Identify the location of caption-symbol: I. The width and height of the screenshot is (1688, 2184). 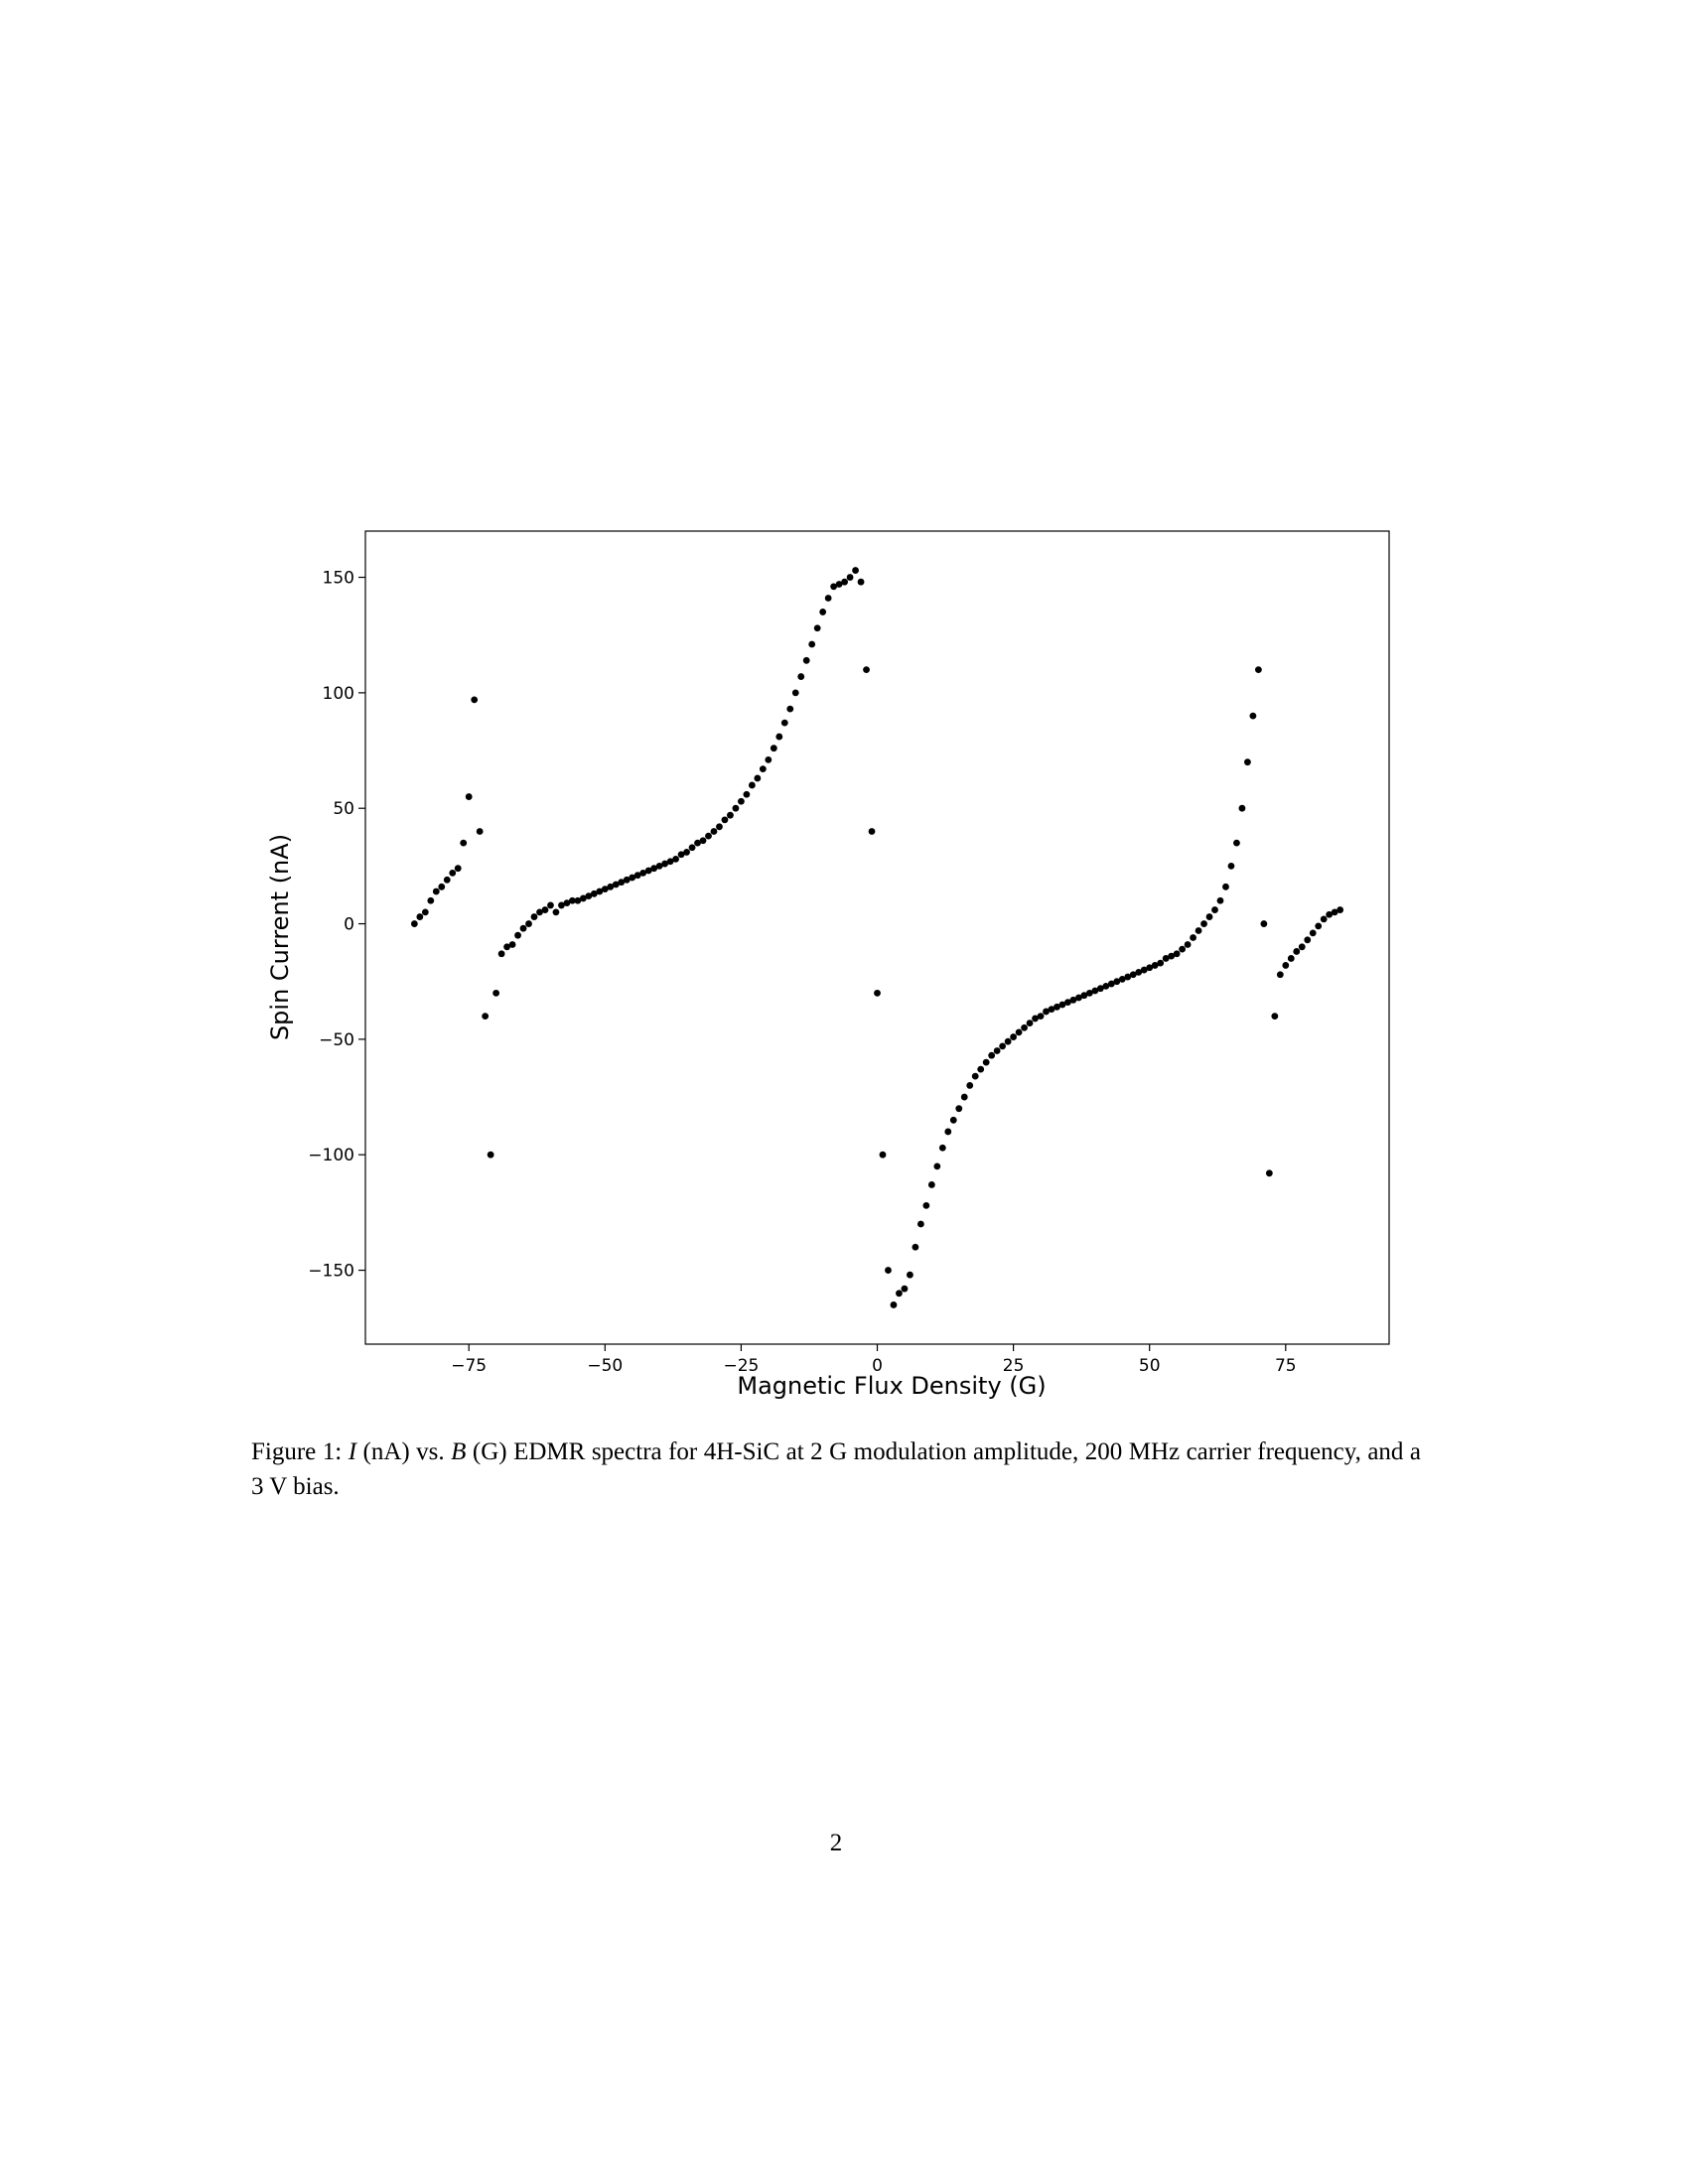
(352, 1451).